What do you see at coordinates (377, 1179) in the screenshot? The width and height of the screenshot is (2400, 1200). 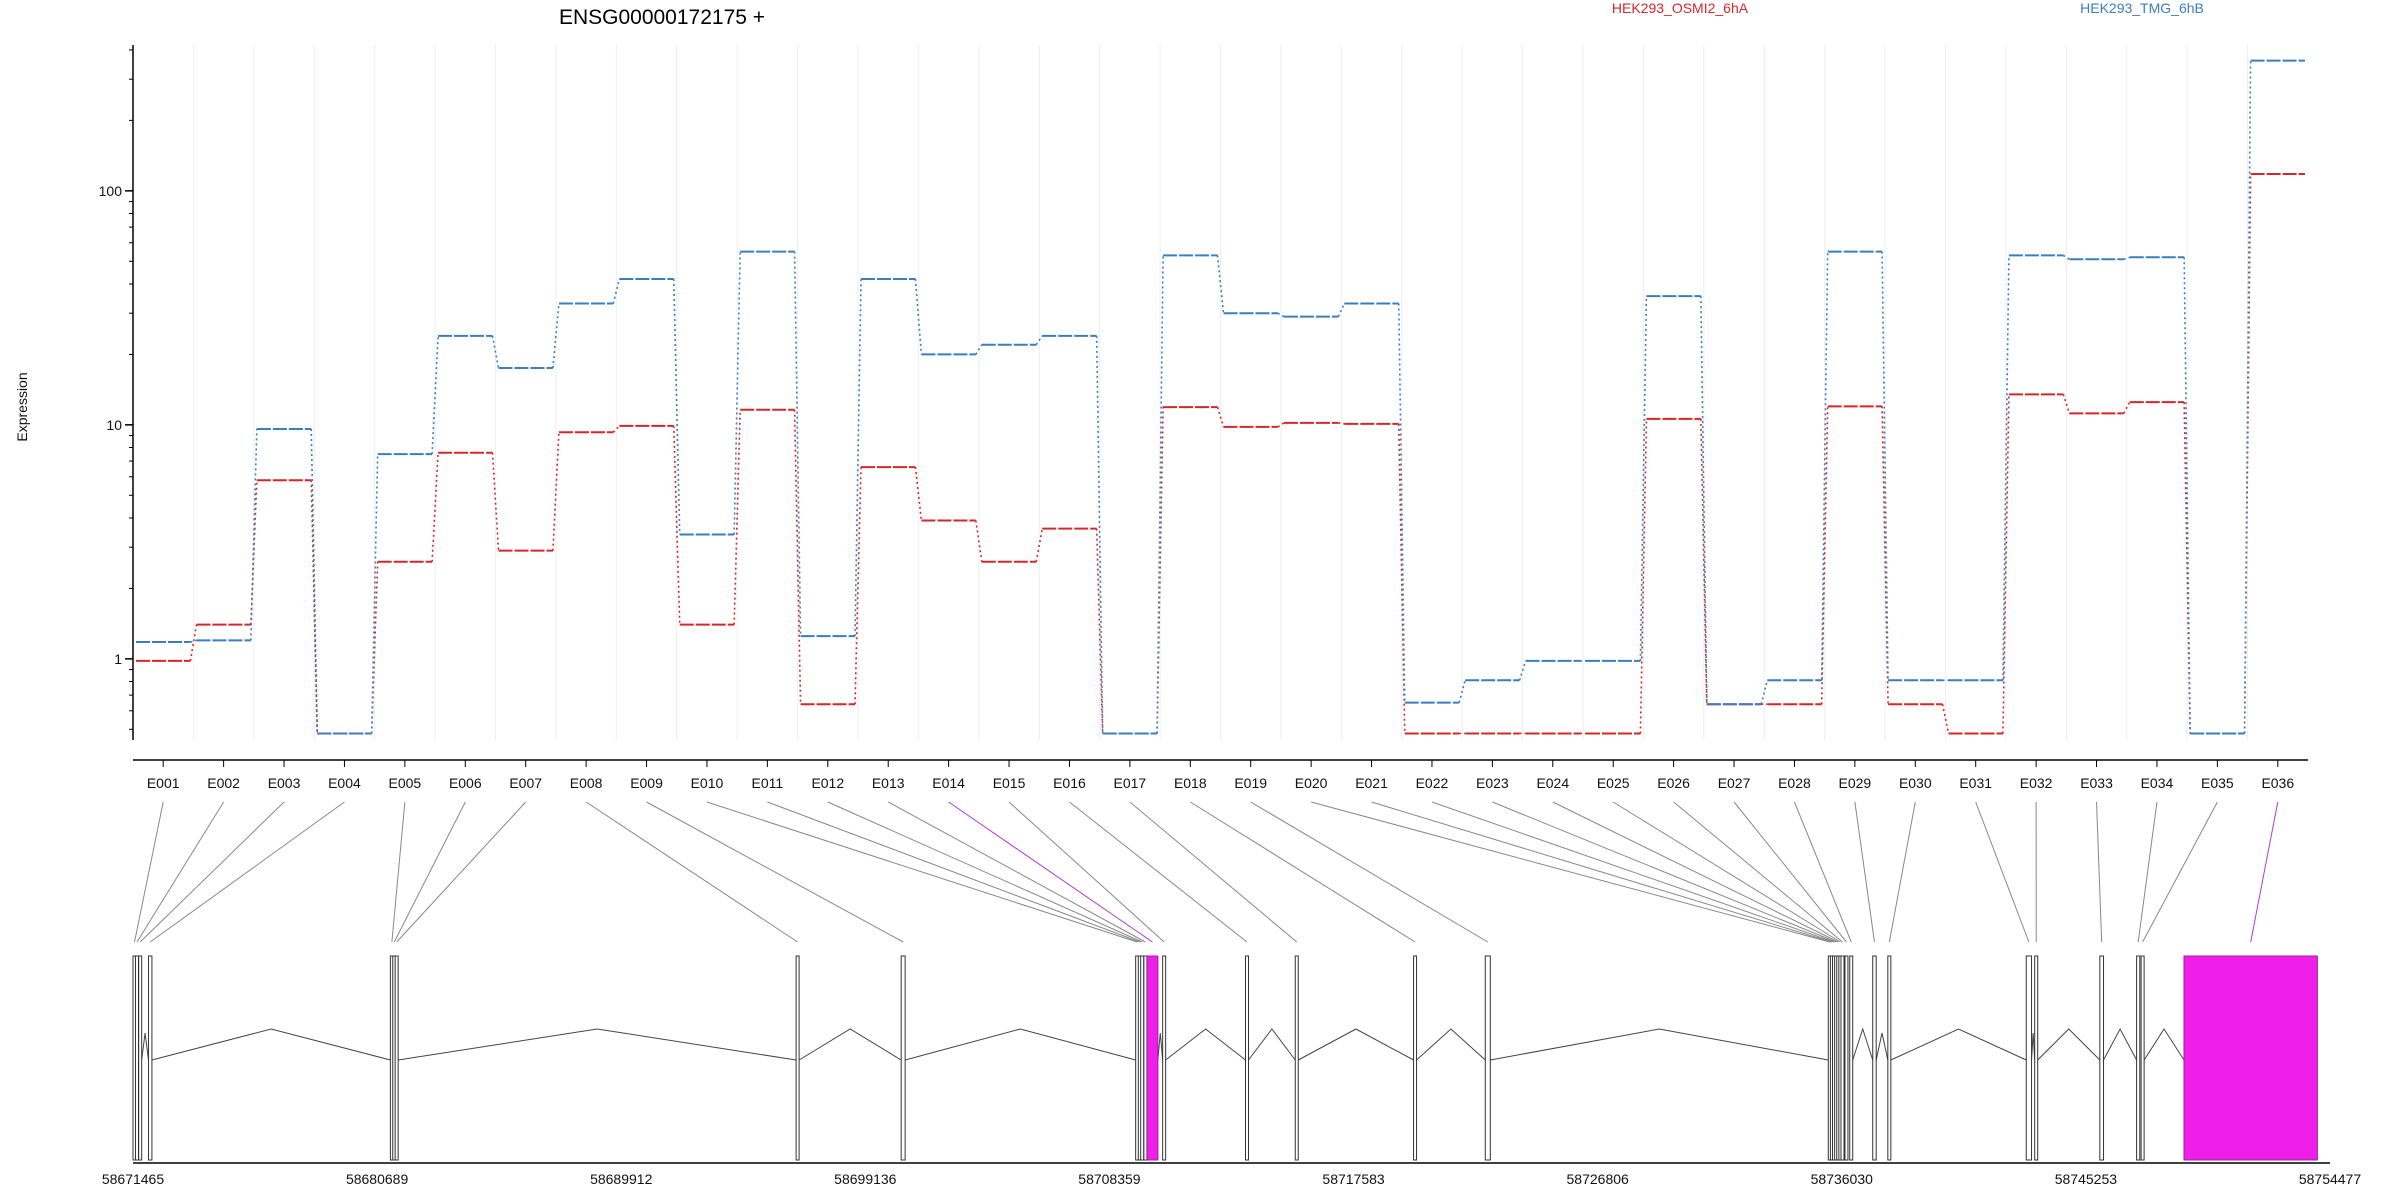 I see `genomic-tick-label: 58680689` at bounding box center [377, 1179].